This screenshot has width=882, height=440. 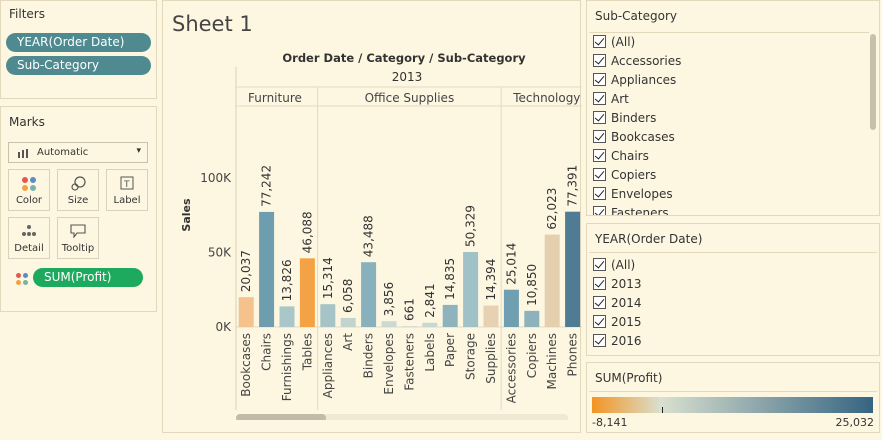 I want to click on x-tick-label: Phones, so click(x=573, y=354).